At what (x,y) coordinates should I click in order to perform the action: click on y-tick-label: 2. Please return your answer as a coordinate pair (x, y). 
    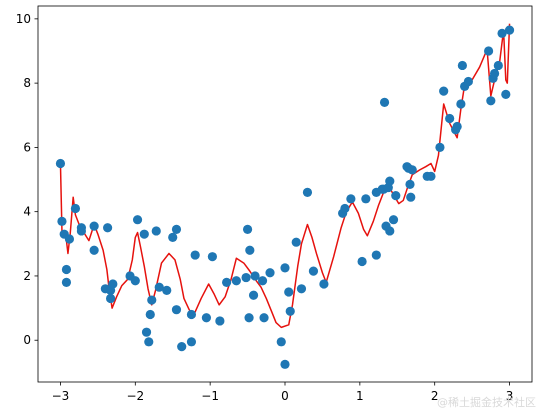
    Looking at the image, I should click on (27, 276).